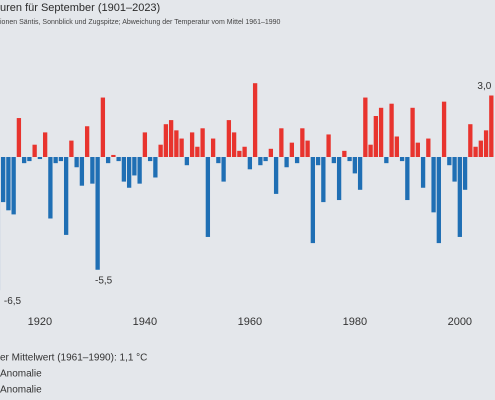 This screenshot has height=400, width=495. What do you see at coordinates (460, 322) in the screenshot?
I see `x-tick-label: 2000` at bounding box center [460, 322].